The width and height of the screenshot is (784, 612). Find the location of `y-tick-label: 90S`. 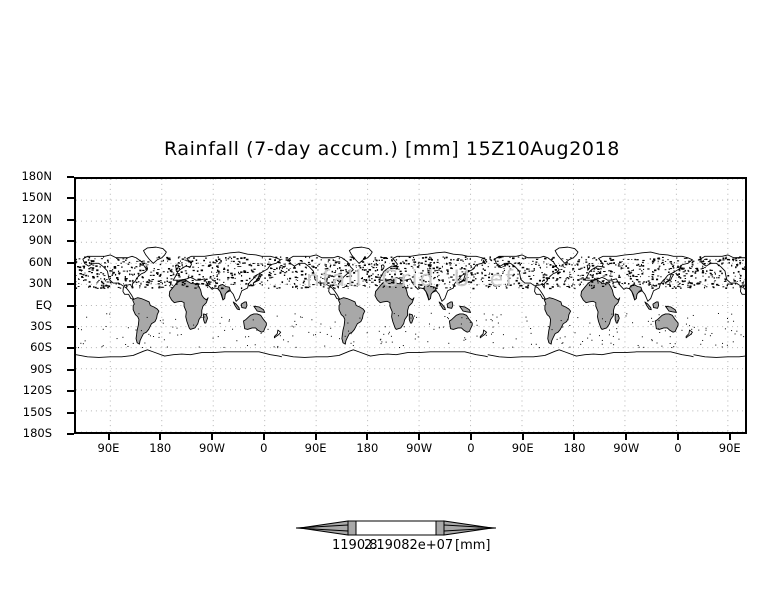

y-tick-label: 90S is located at coordinates (41, 368).